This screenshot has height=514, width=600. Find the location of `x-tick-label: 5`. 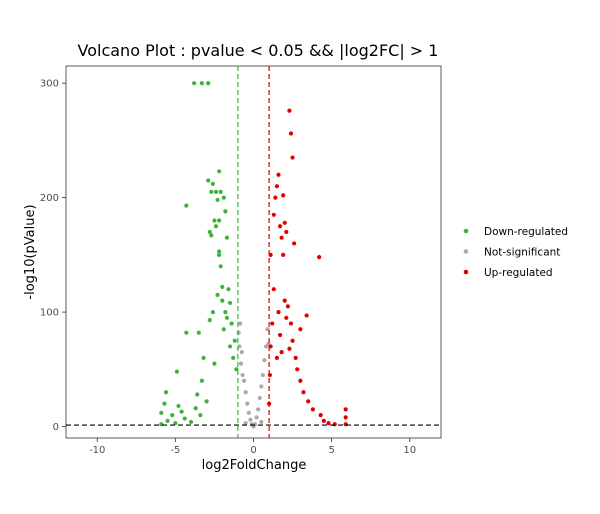

x-tick-label: 5 is located at coordinates (331, 450).